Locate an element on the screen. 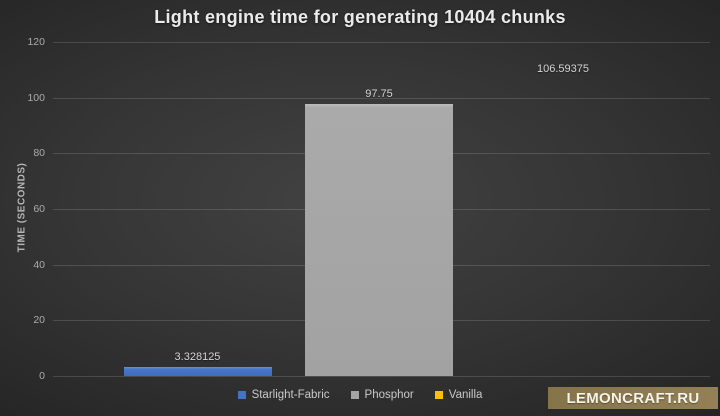 The width and height of the screenshot is (720, 416). legend: Starlight-Fabric Phosphor Vanilla is located at coordinates (360, 395).